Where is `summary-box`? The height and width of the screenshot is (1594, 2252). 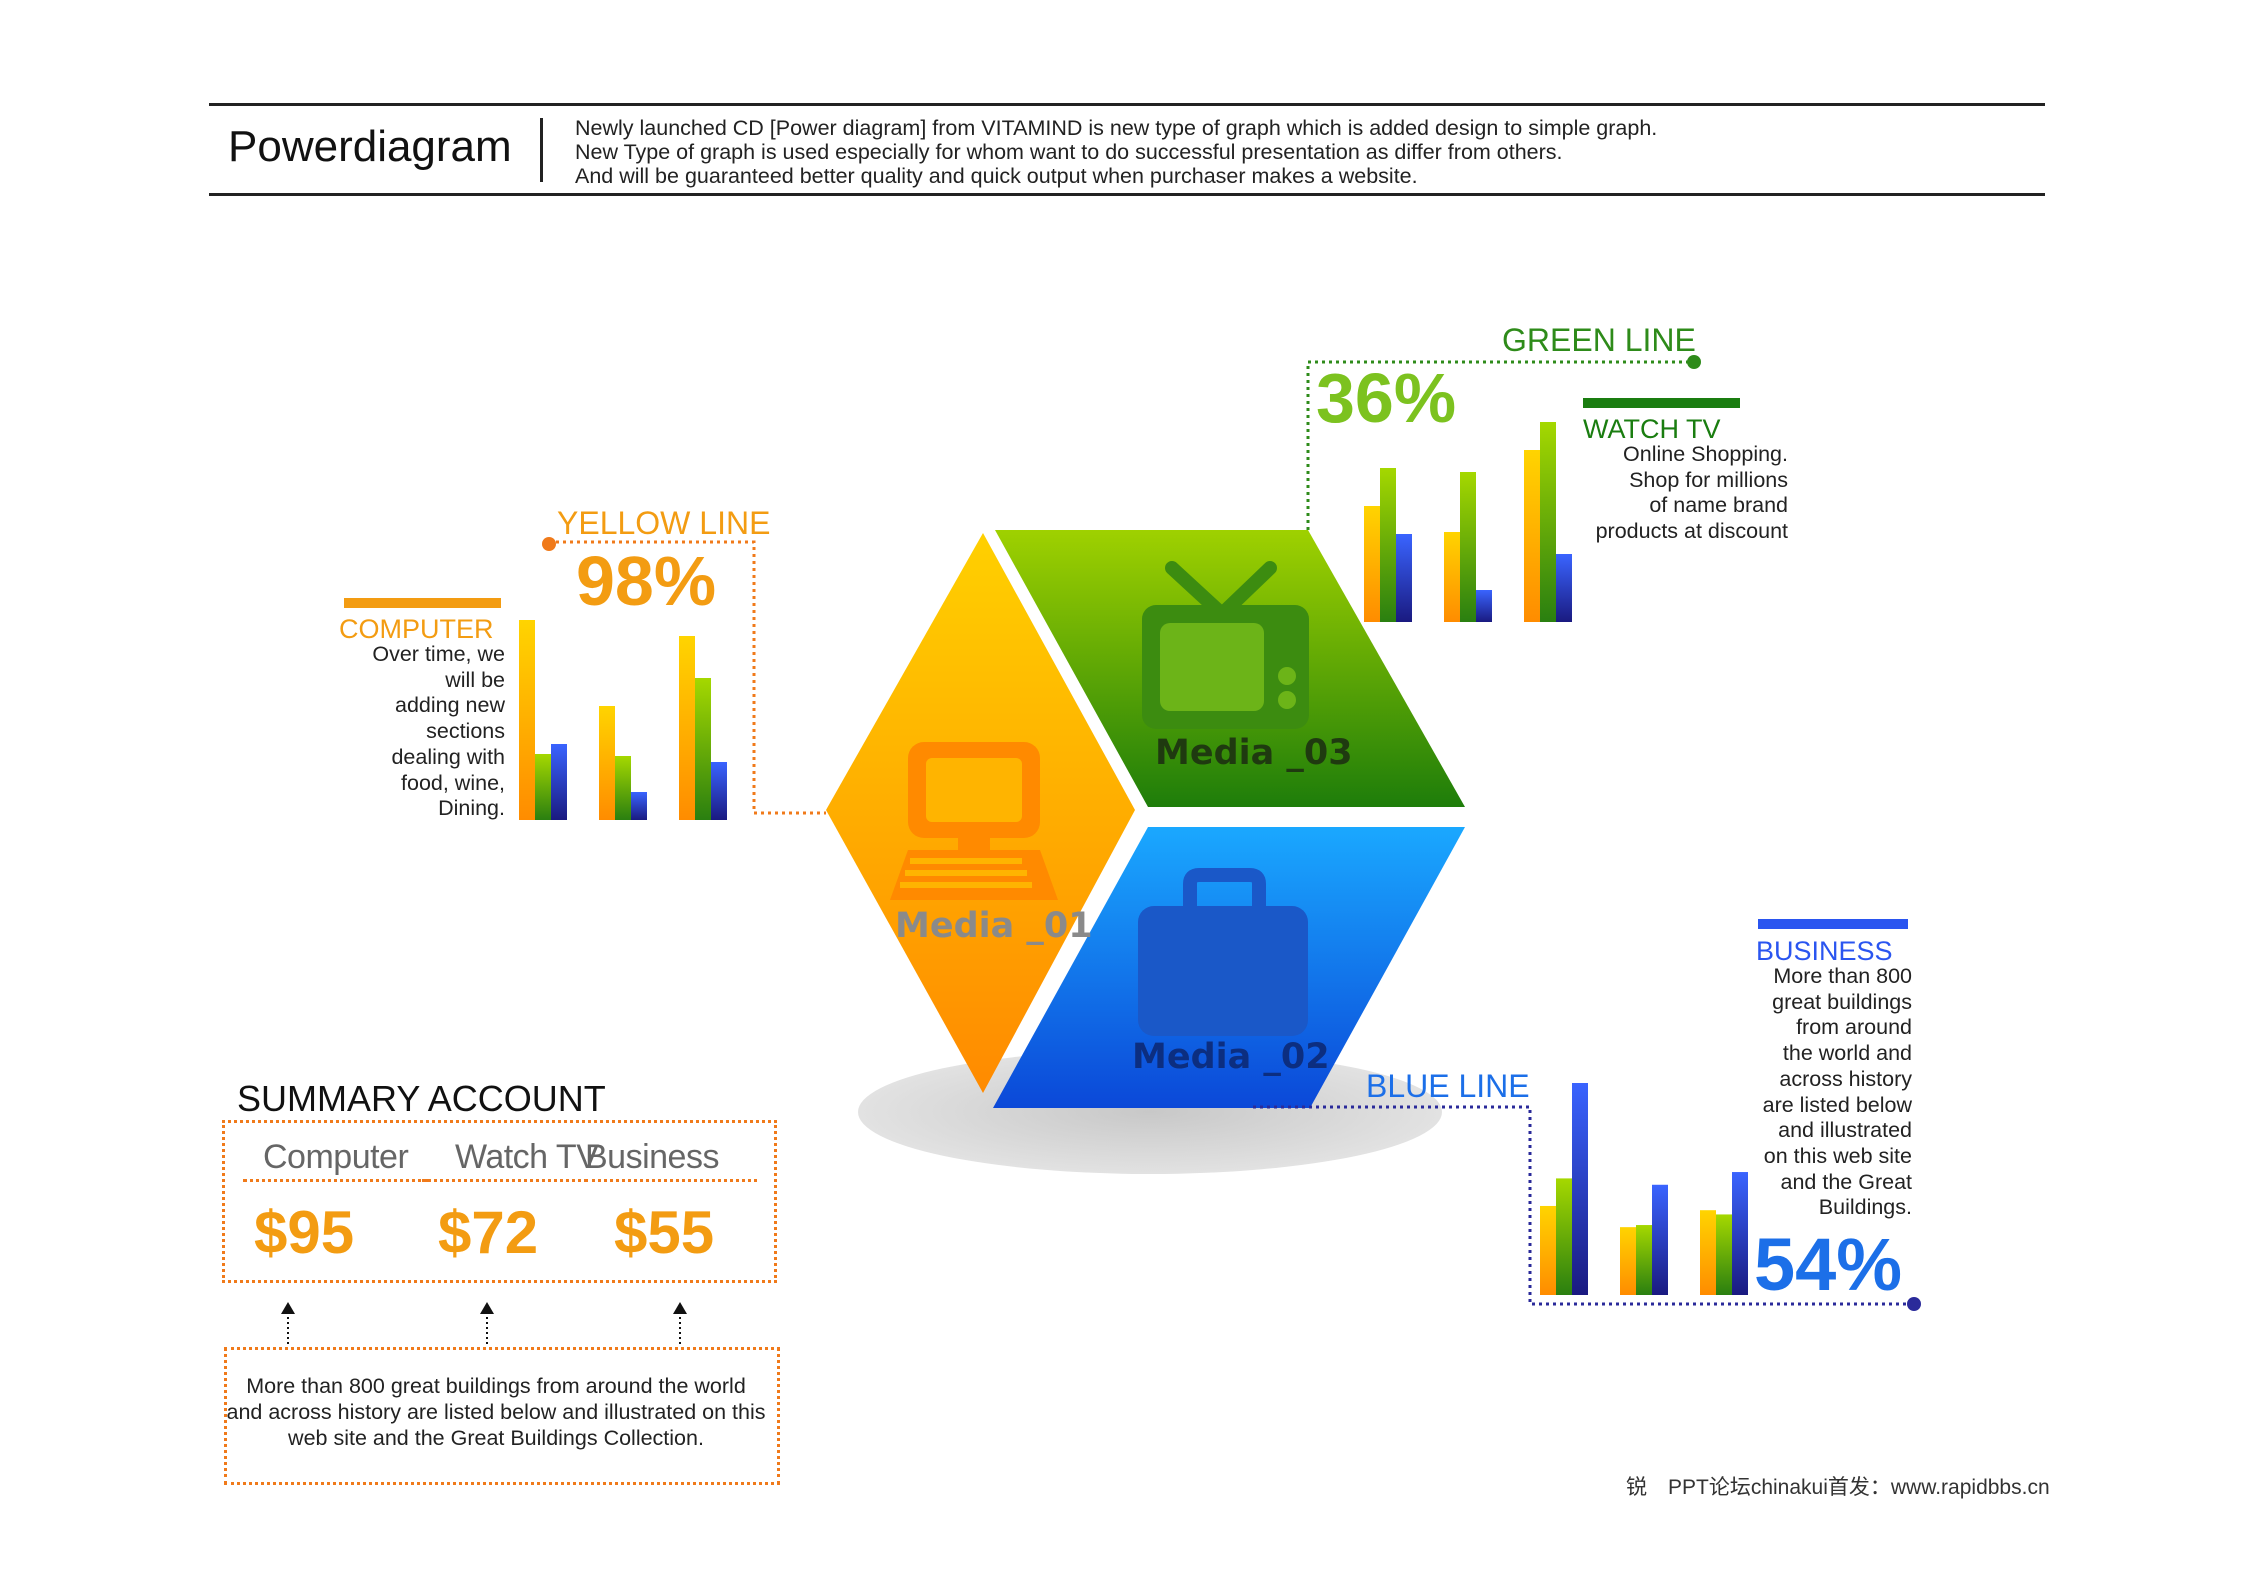 summary-box is located at coordinates (499, 1201).